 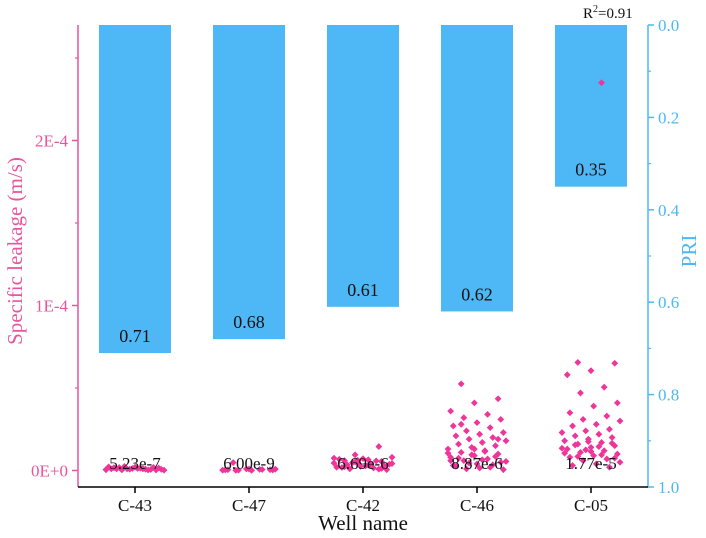 I want to click on mean-leakage-label: 6.00e-9, so click(x=248, y=463).